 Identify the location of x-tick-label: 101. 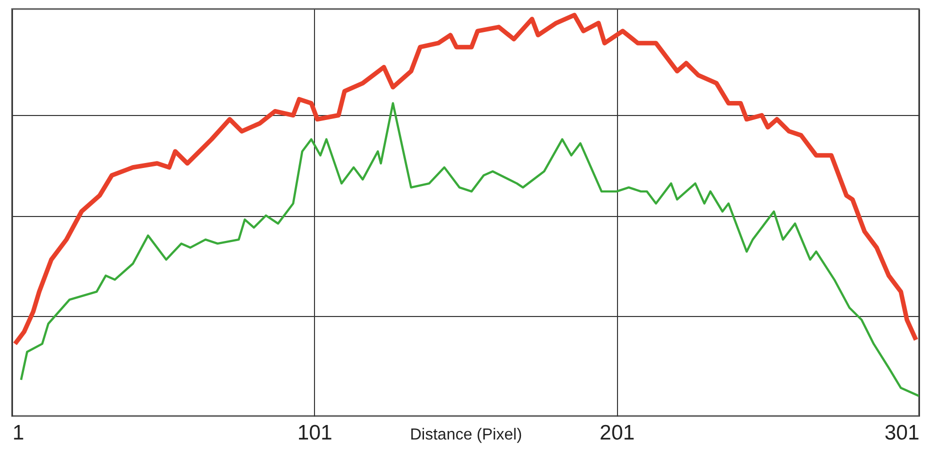
(314, 433).